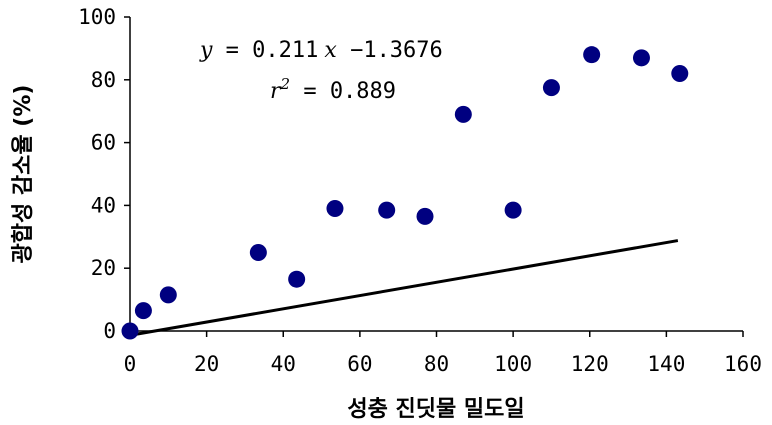 The image size is (772, 425). I want to click on y-tick-label: 40, so click(103, 205).